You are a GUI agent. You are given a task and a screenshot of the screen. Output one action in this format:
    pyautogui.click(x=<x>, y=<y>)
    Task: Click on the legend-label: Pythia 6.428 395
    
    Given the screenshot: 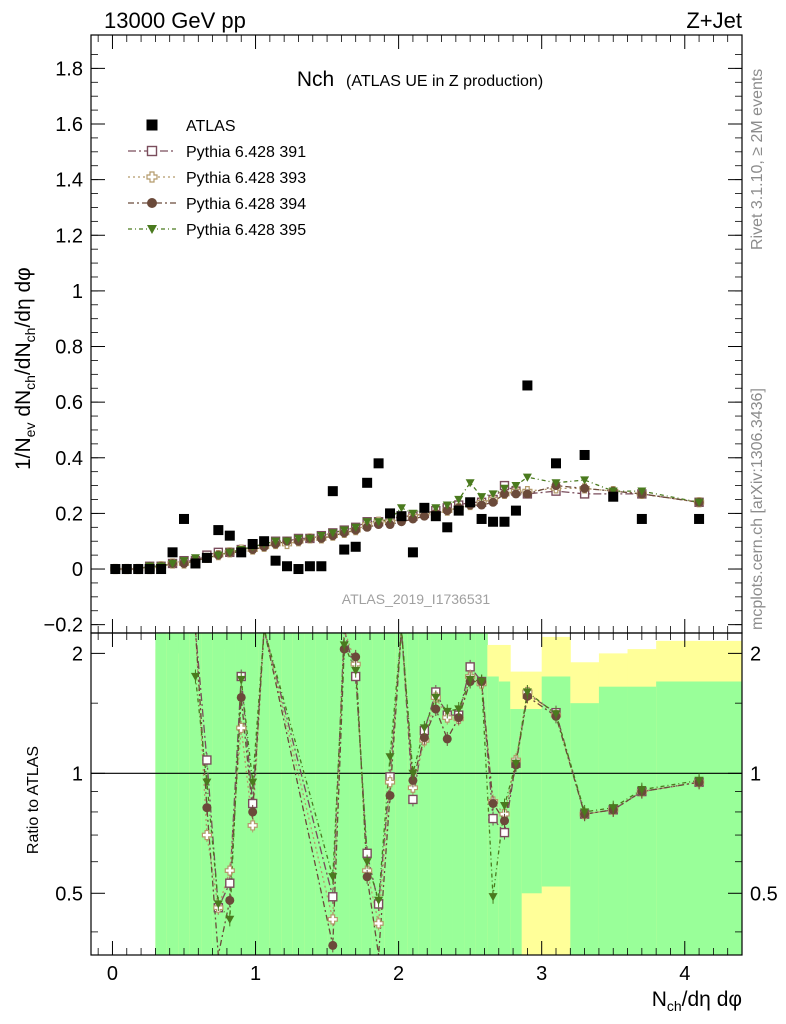 What is the action you would take?
    pyautogui.click(x=246, y=230)
    